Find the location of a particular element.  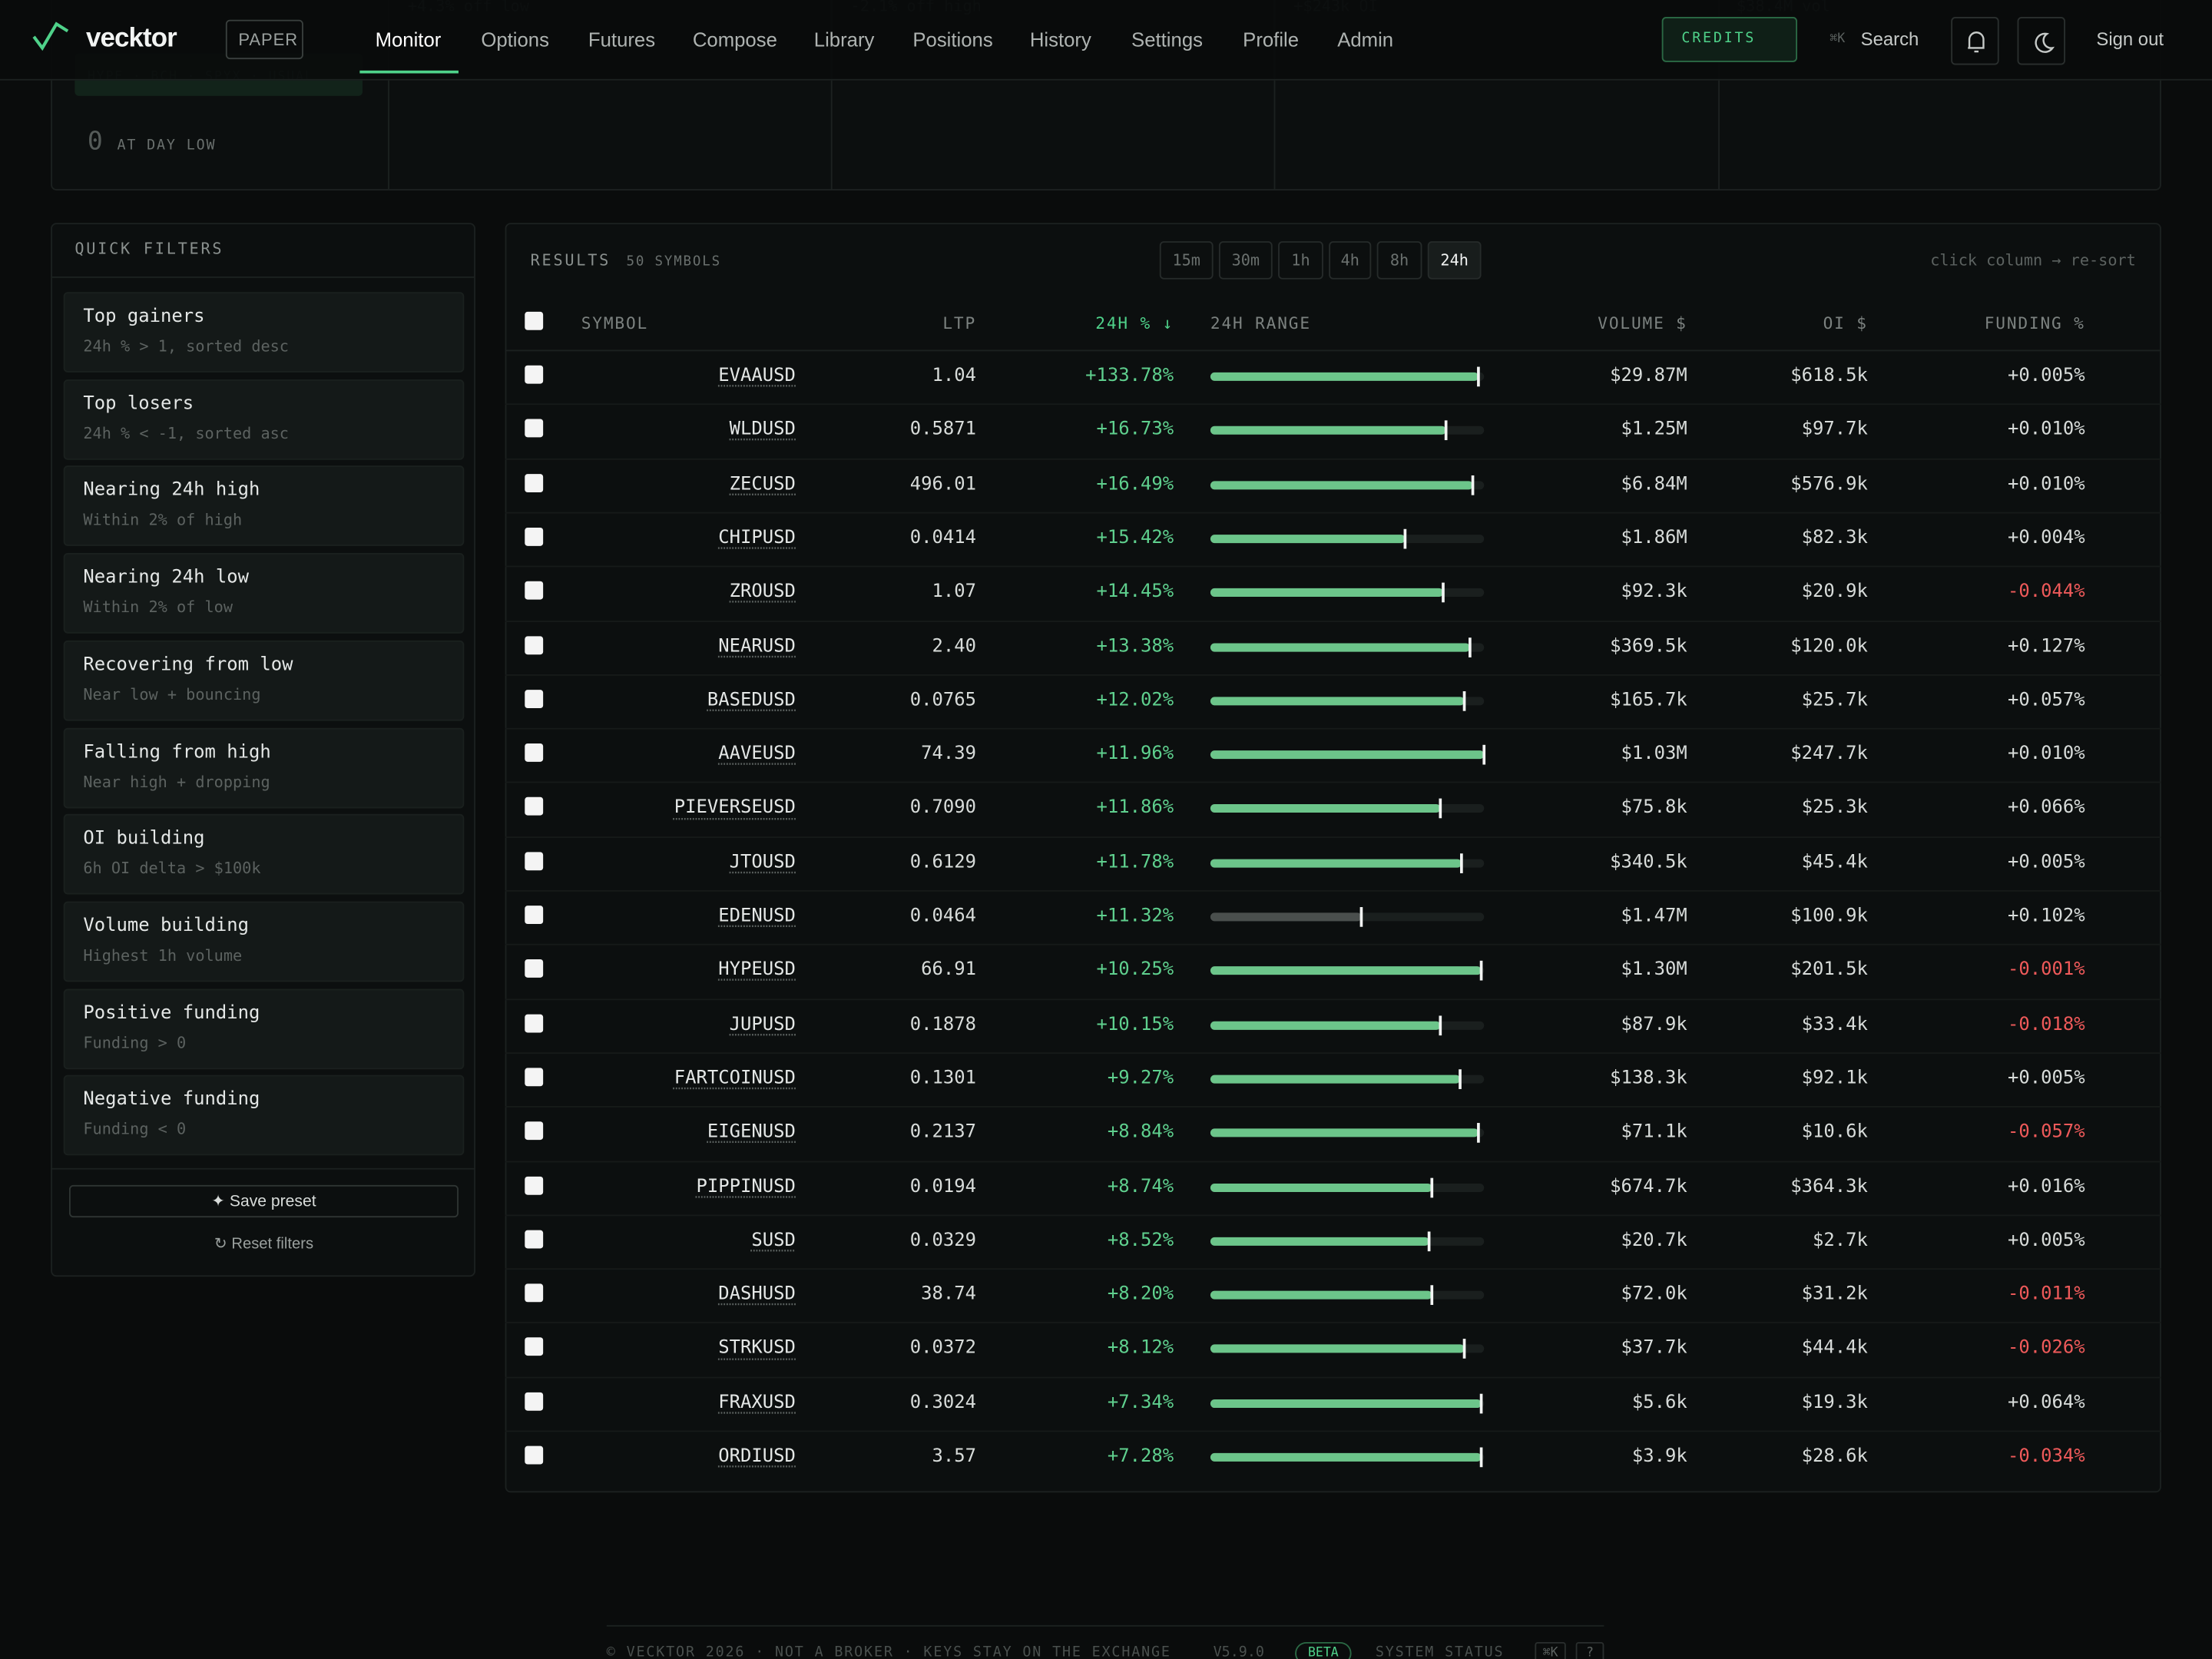

column-header: 24H RANGE is located at coordinates (1260, 323).